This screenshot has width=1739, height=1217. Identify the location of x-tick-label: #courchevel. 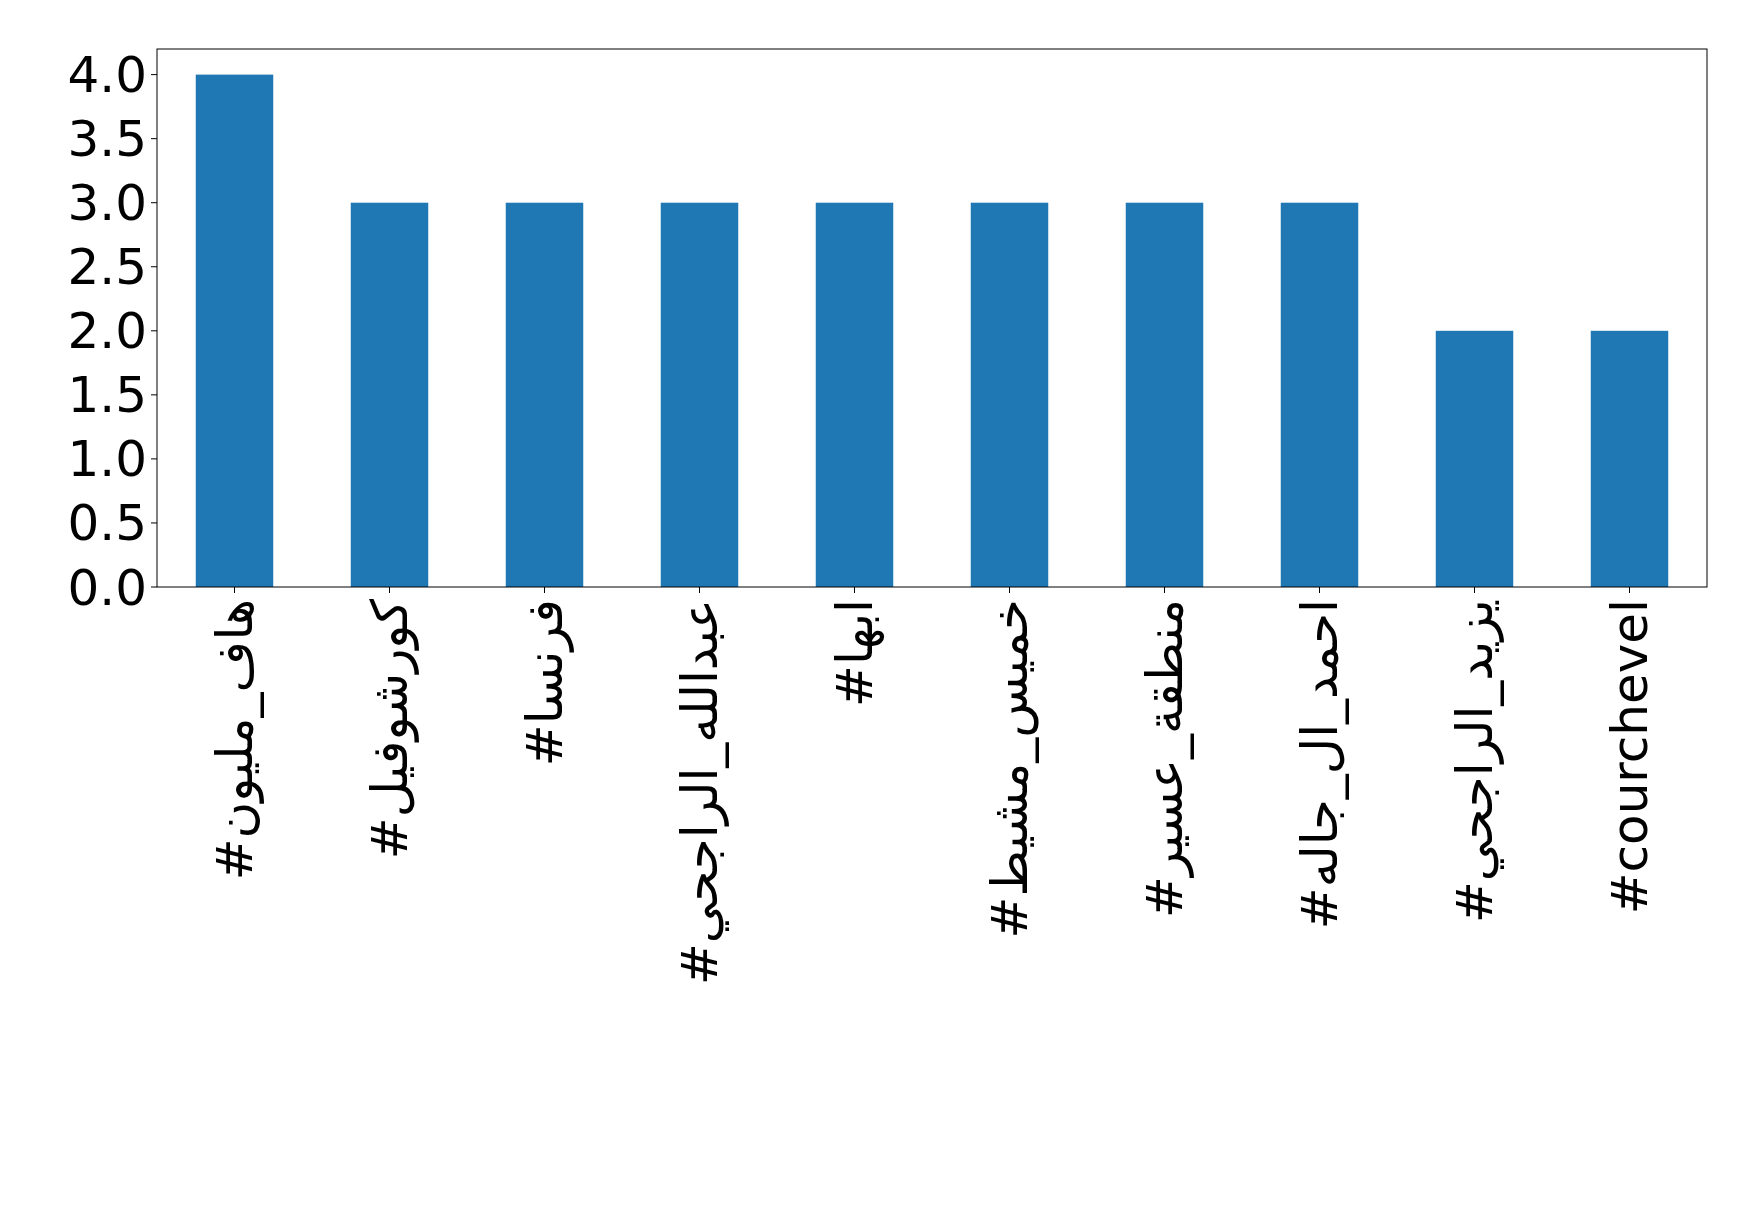
(1630, 757).